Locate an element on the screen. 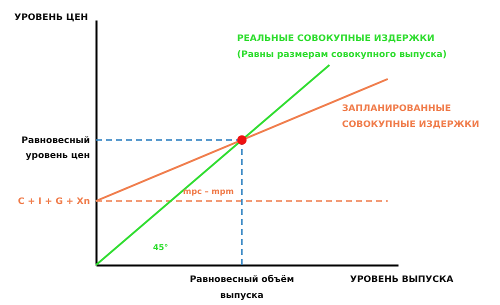 The height and width of the screenshot is (305, 500). x-axis-title: УРОВЕНЬ ВЫПУСКА is located at coordinates (402, 280).